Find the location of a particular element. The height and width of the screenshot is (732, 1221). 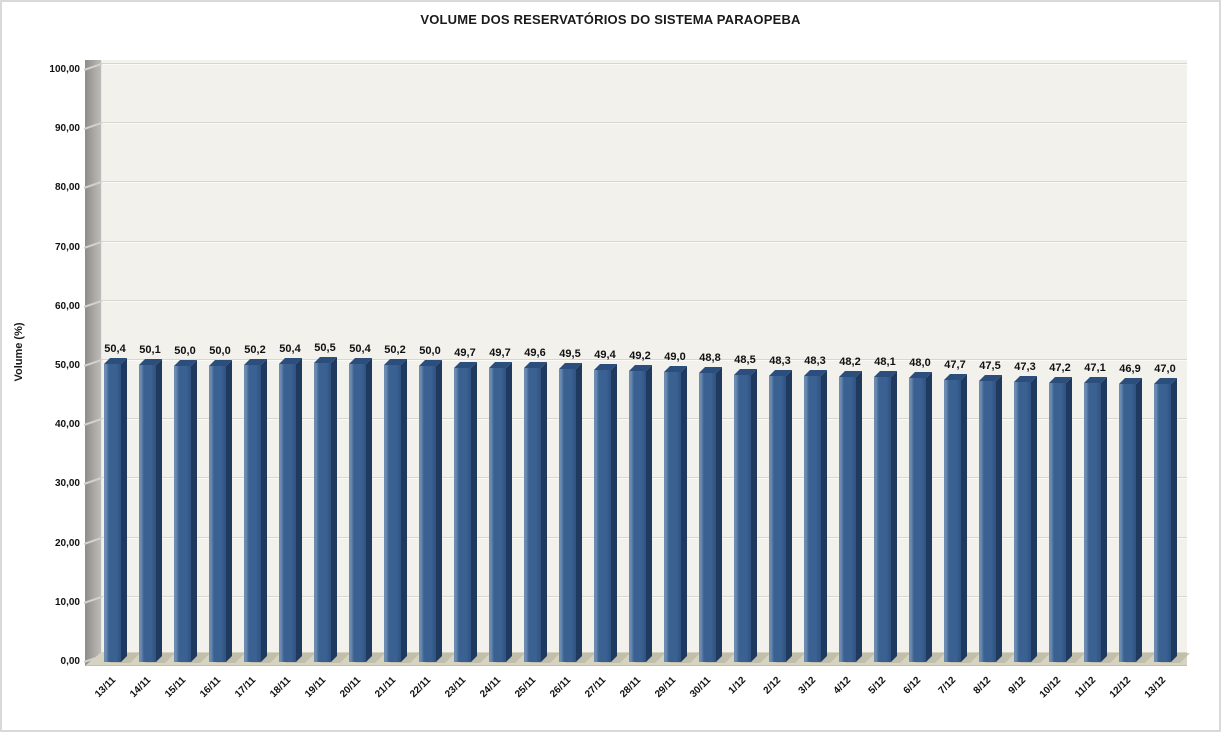

bar-value-label: 48,0 is located at coordinates (920, 363).